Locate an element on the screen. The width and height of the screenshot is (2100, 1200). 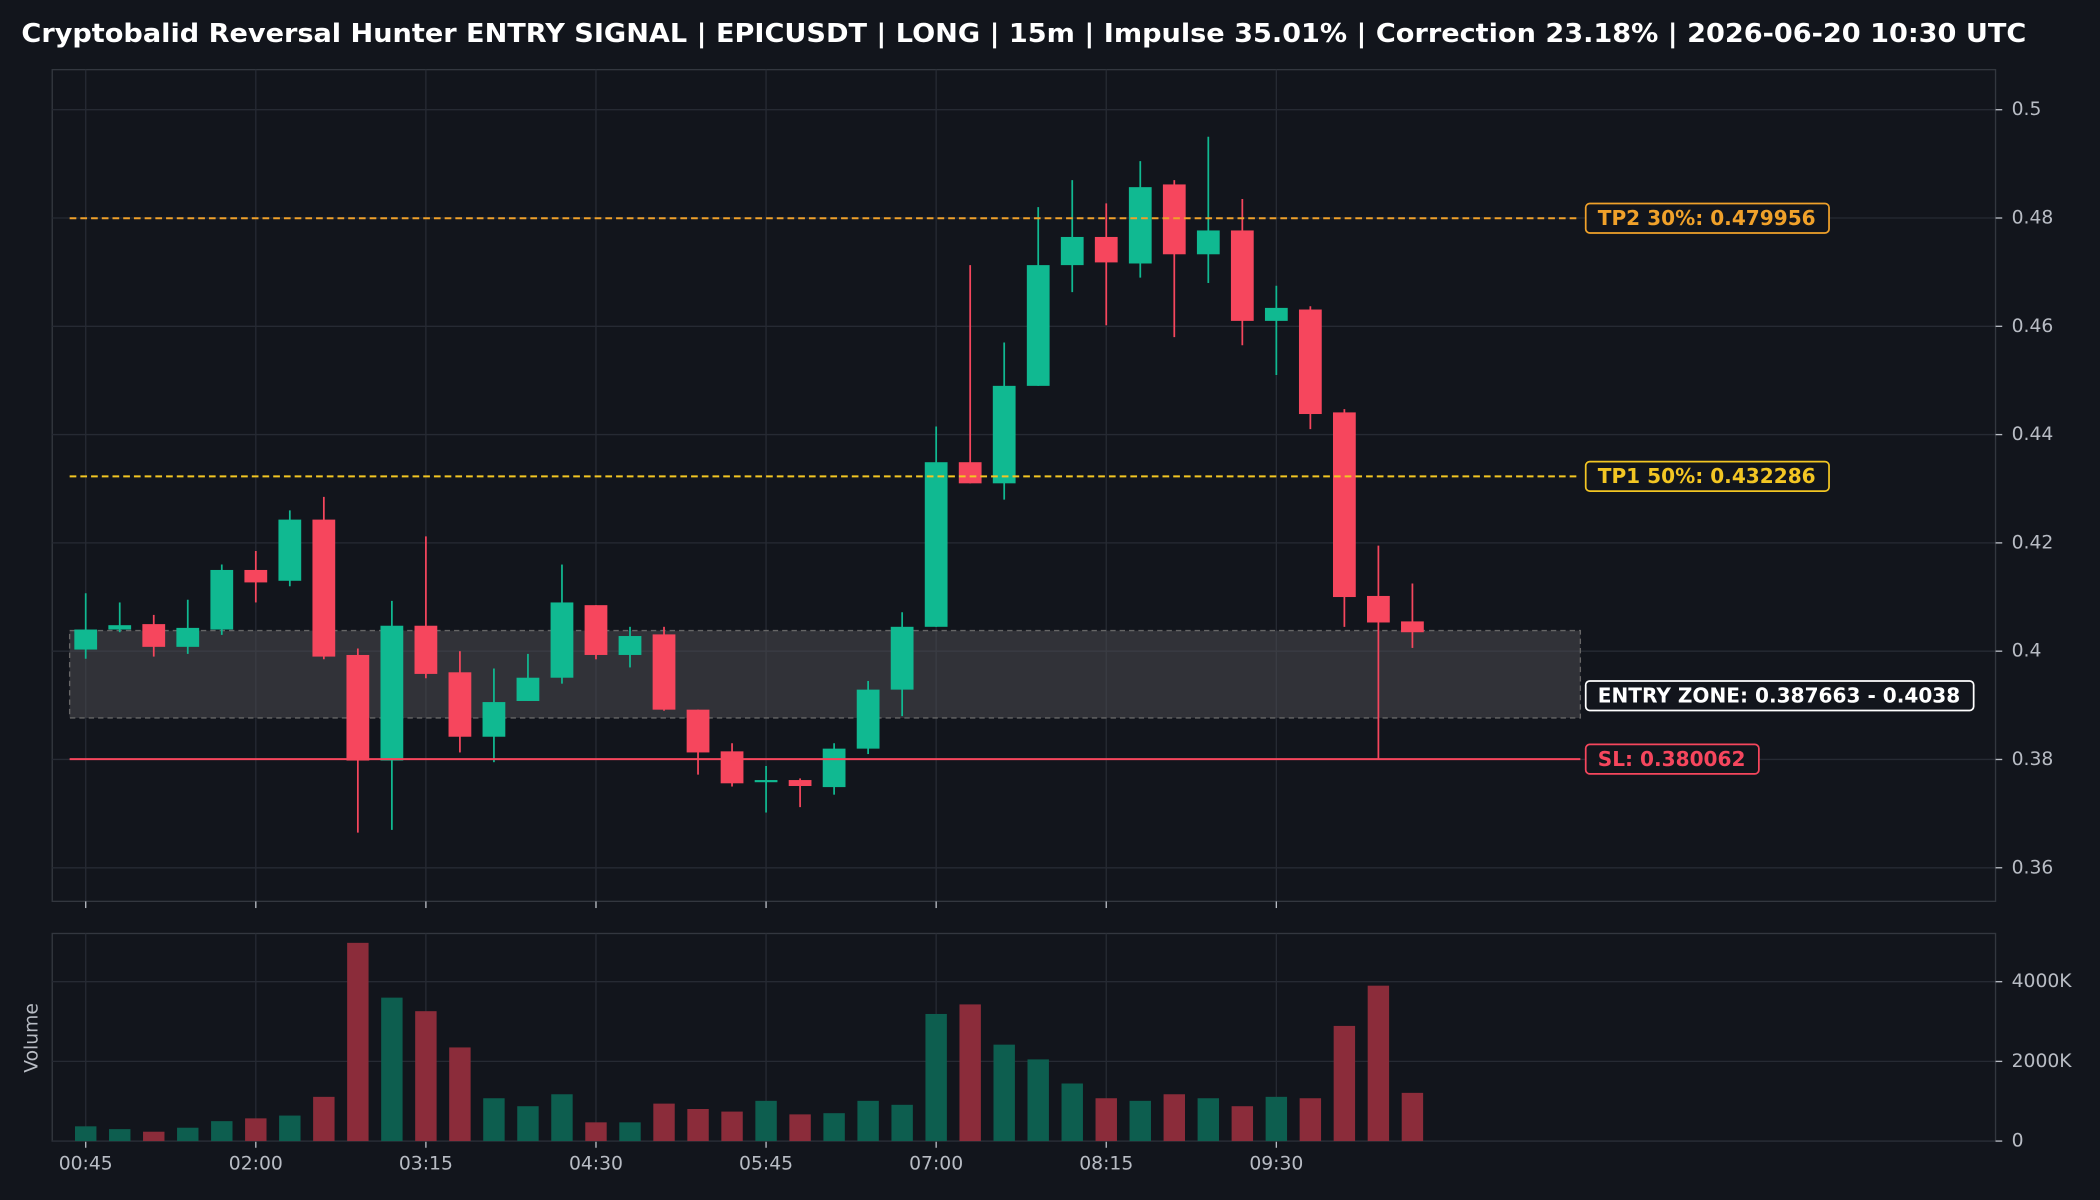
x-tick-label: 05:45 is located at coordinates (766, 1163).